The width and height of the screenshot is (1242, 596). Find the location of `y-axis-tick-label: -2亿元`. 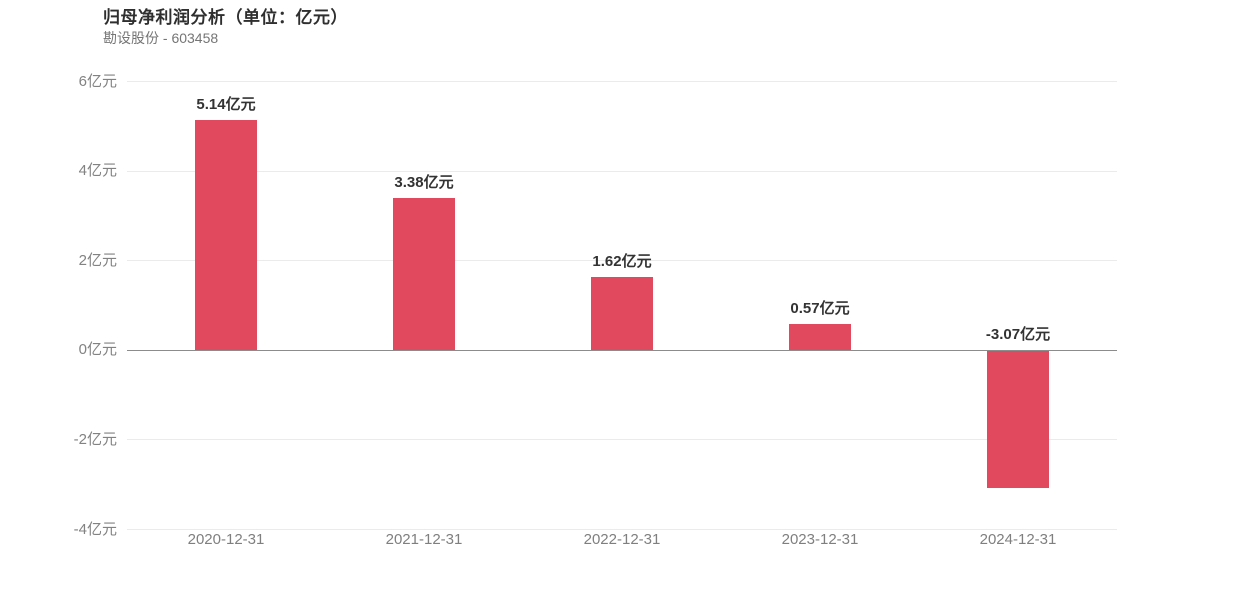

y-axis-tick-label: -2亿元 is located at coordinates (95, 439).